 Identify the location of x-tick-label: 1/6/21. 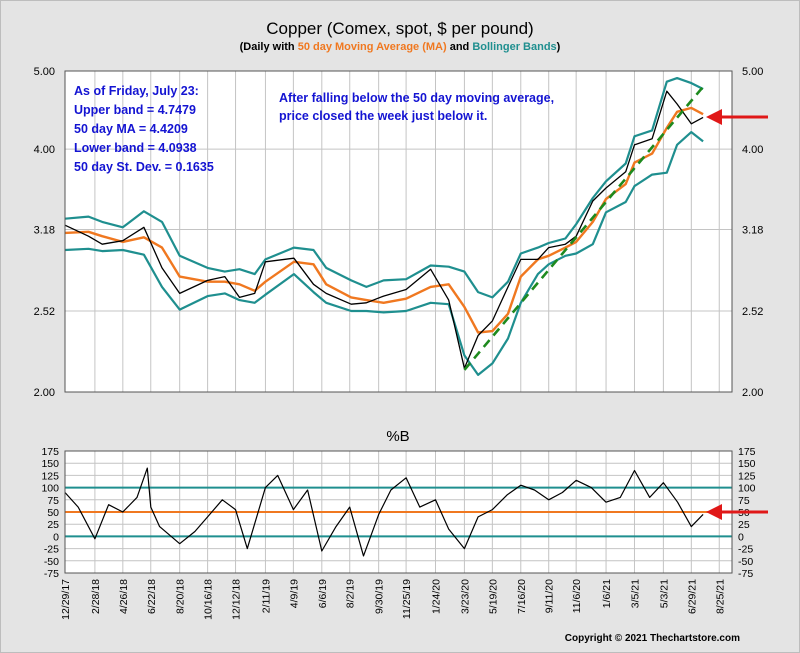
(607, 593).